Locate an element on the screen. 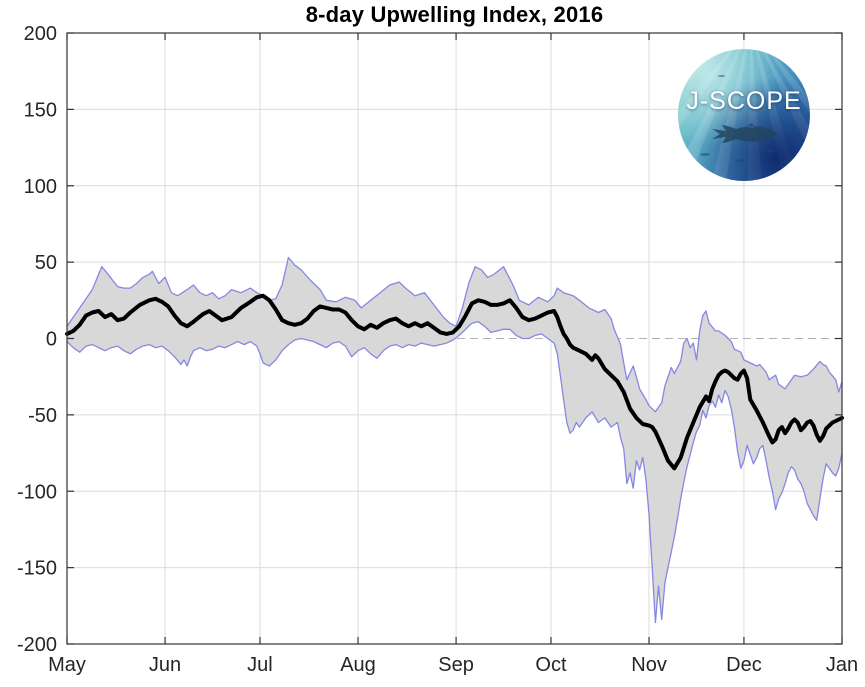  fish-icon is located at coordinates (745, 133).